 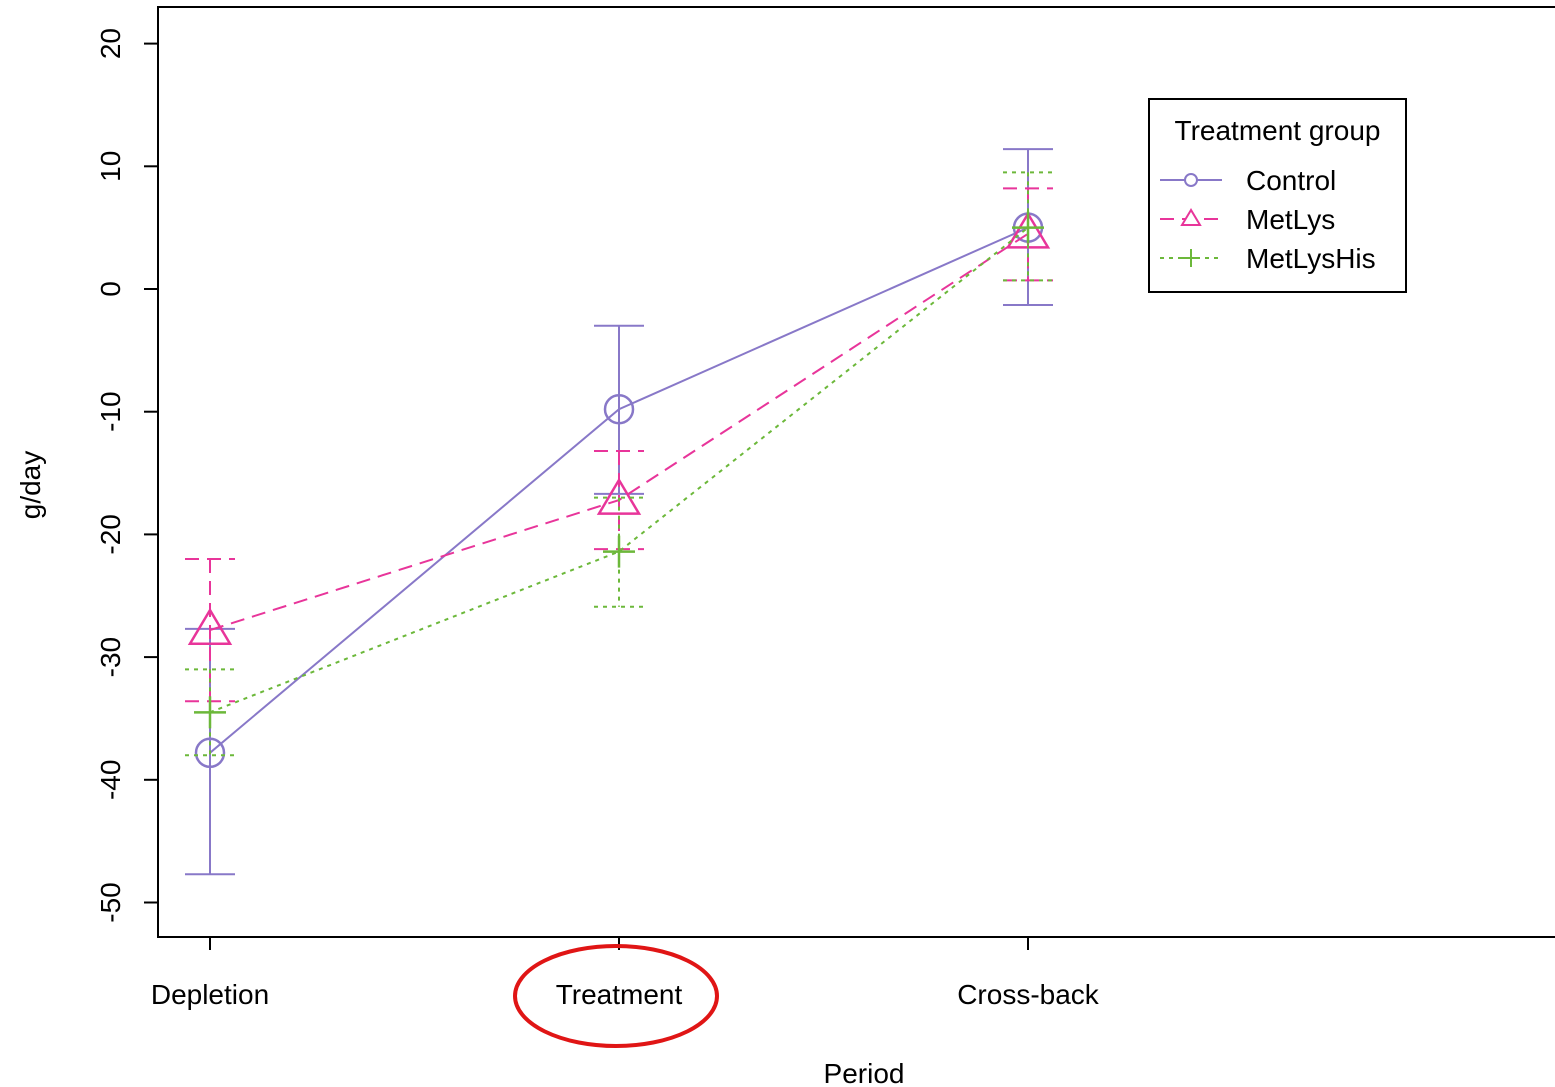 I want to click on legend-label: Control, so click(x=1291, y=180).